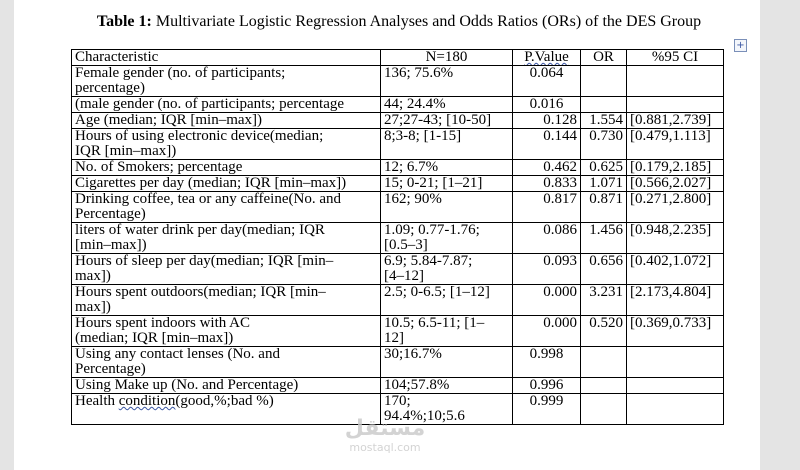 This screenshot has width=800, height=470. Describe the element at coordinates (546, 183) in the screenshot. I see `cell-p-value: 0.833` at that location.